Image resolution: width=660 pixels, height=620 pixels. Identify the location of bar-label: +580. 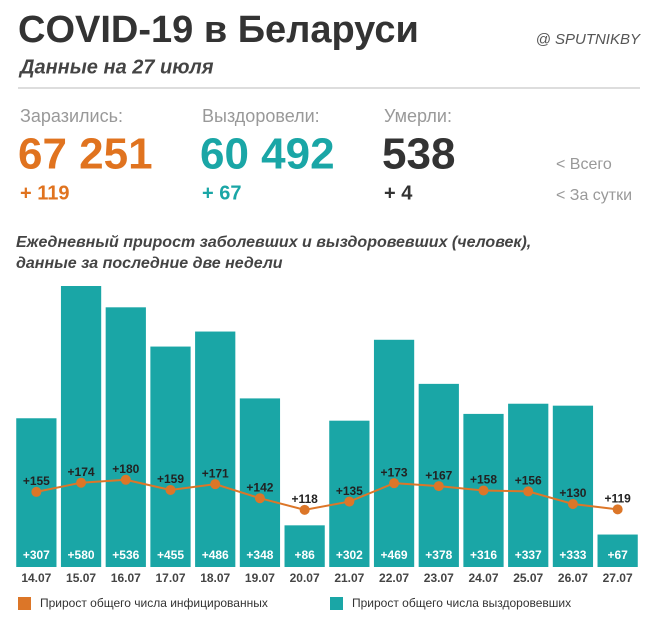
(81, 555).